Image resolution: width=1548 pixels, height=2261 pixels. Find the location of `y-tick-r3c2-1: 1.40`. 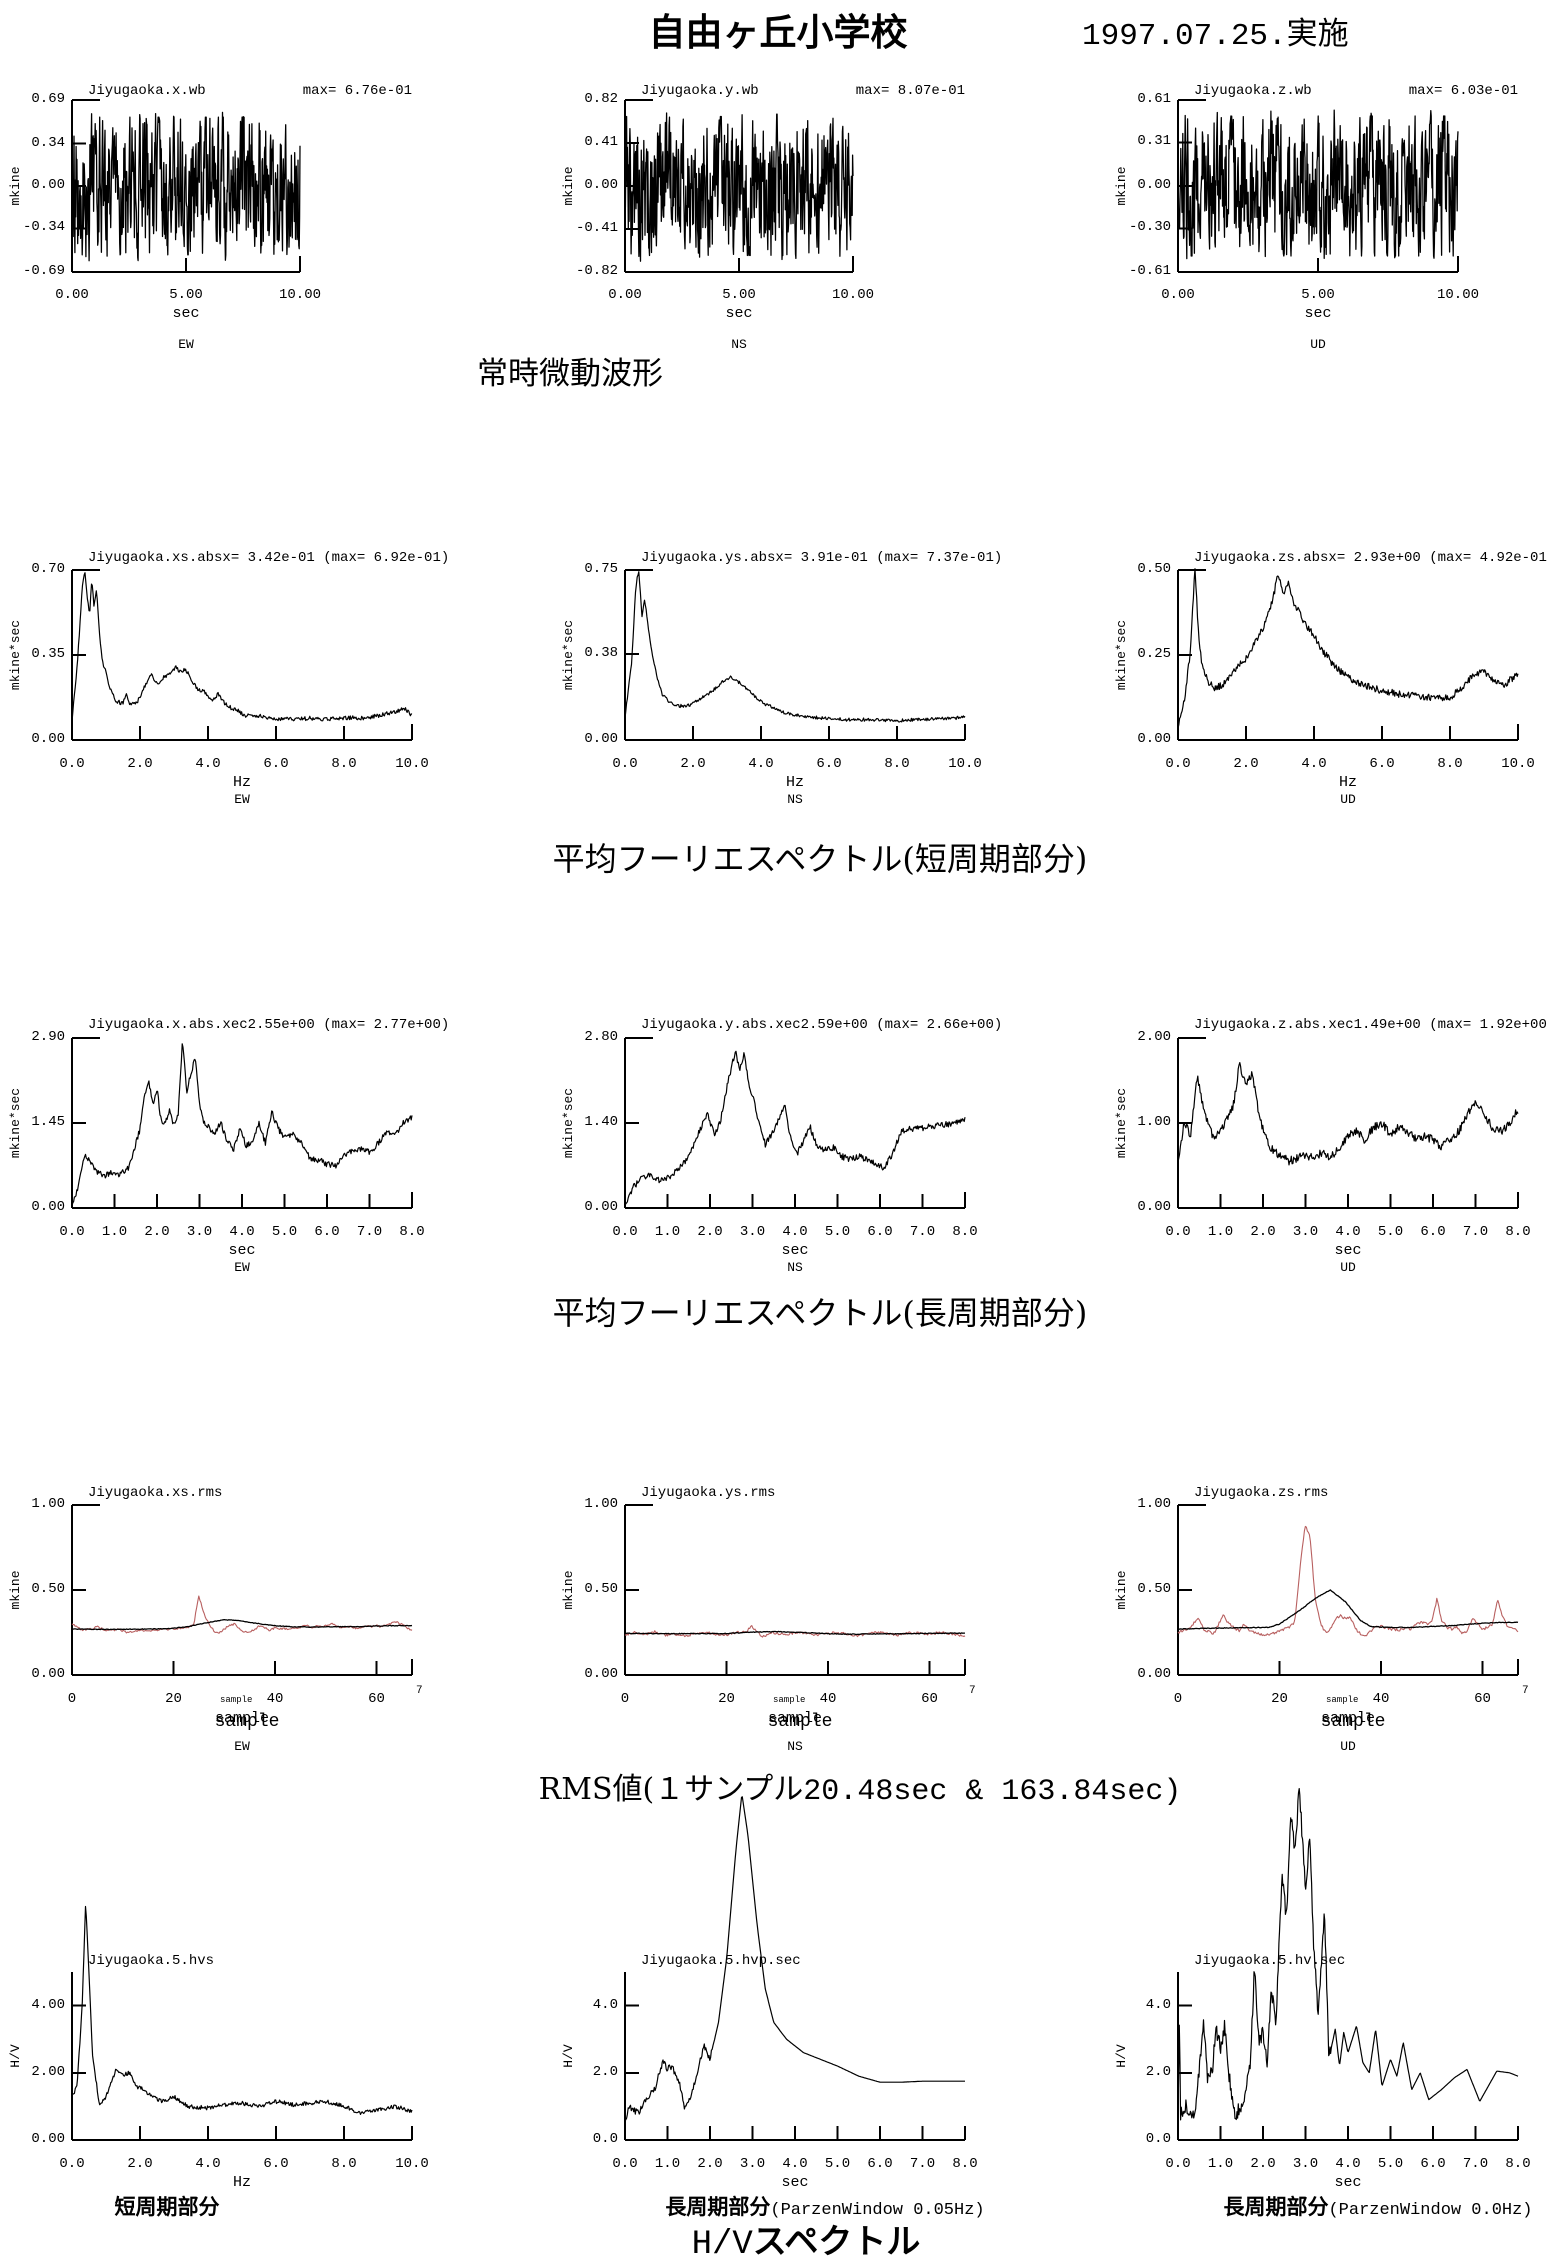

y-tick-r3c2-1: 1.40 is located at coordinates (601, 1122).